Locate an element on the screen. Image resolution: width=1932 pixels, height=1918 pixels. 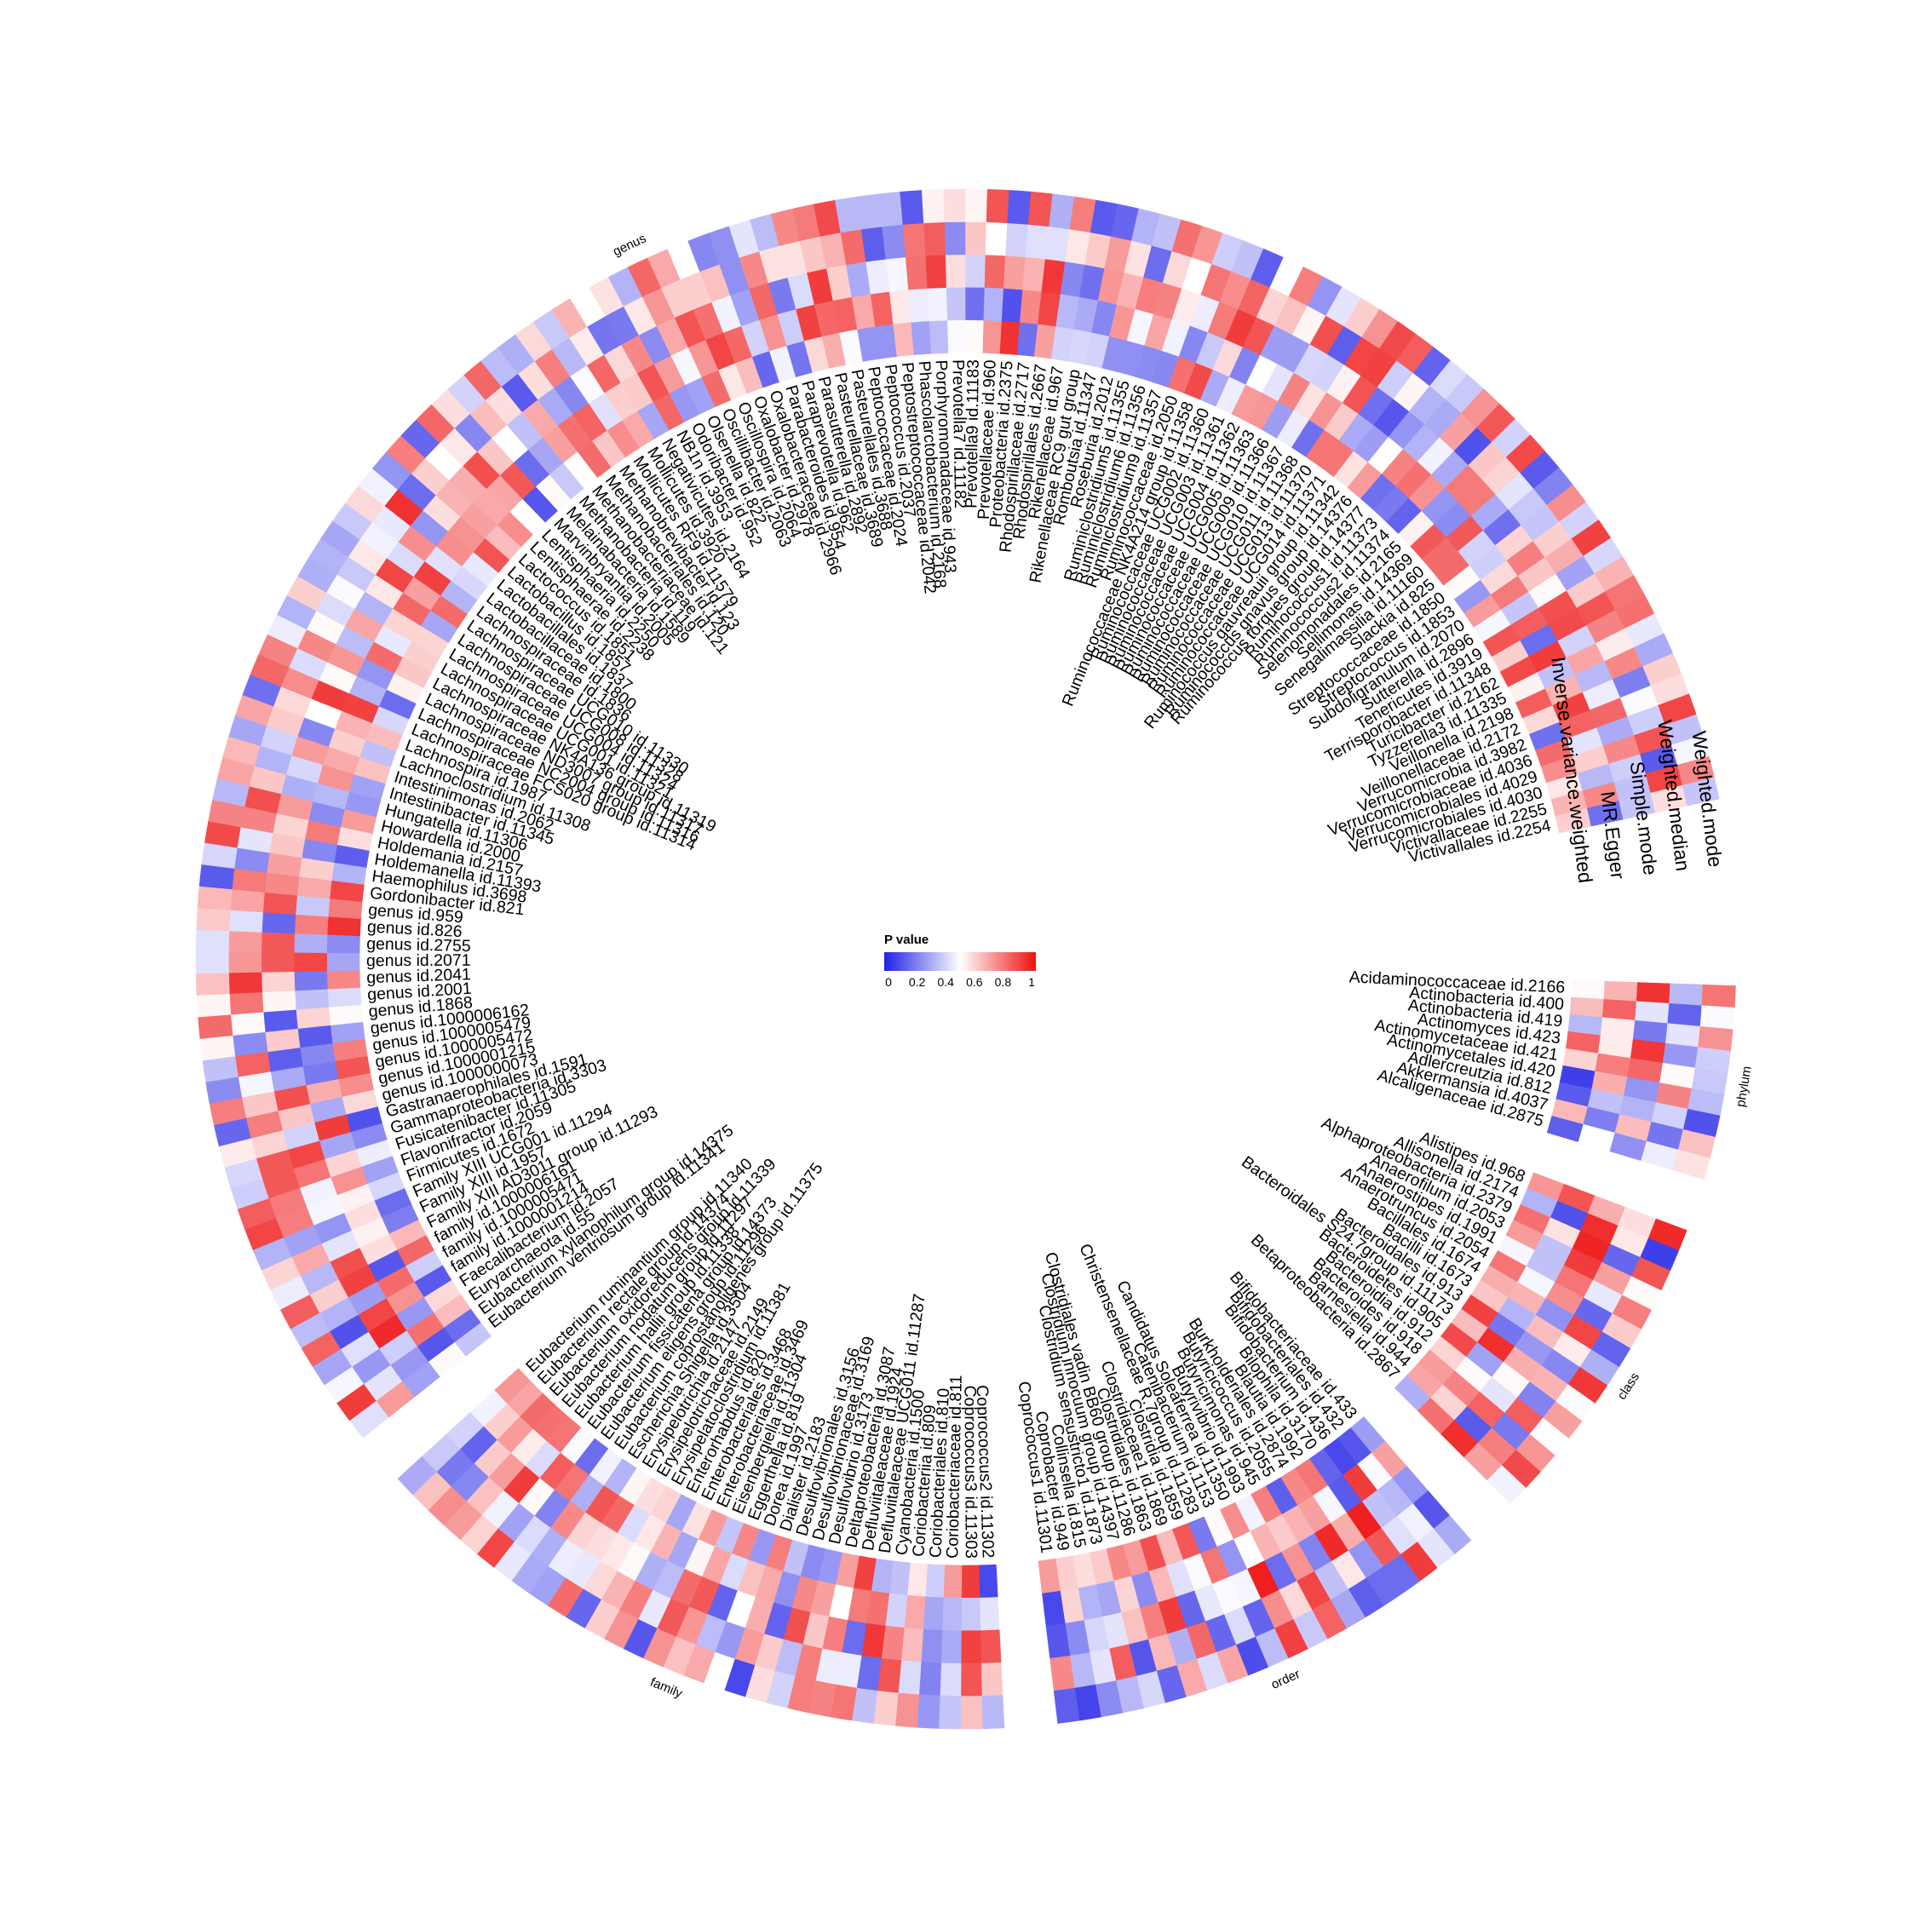
legend-tick-label: 1 is located at coordinates (1032, 982).